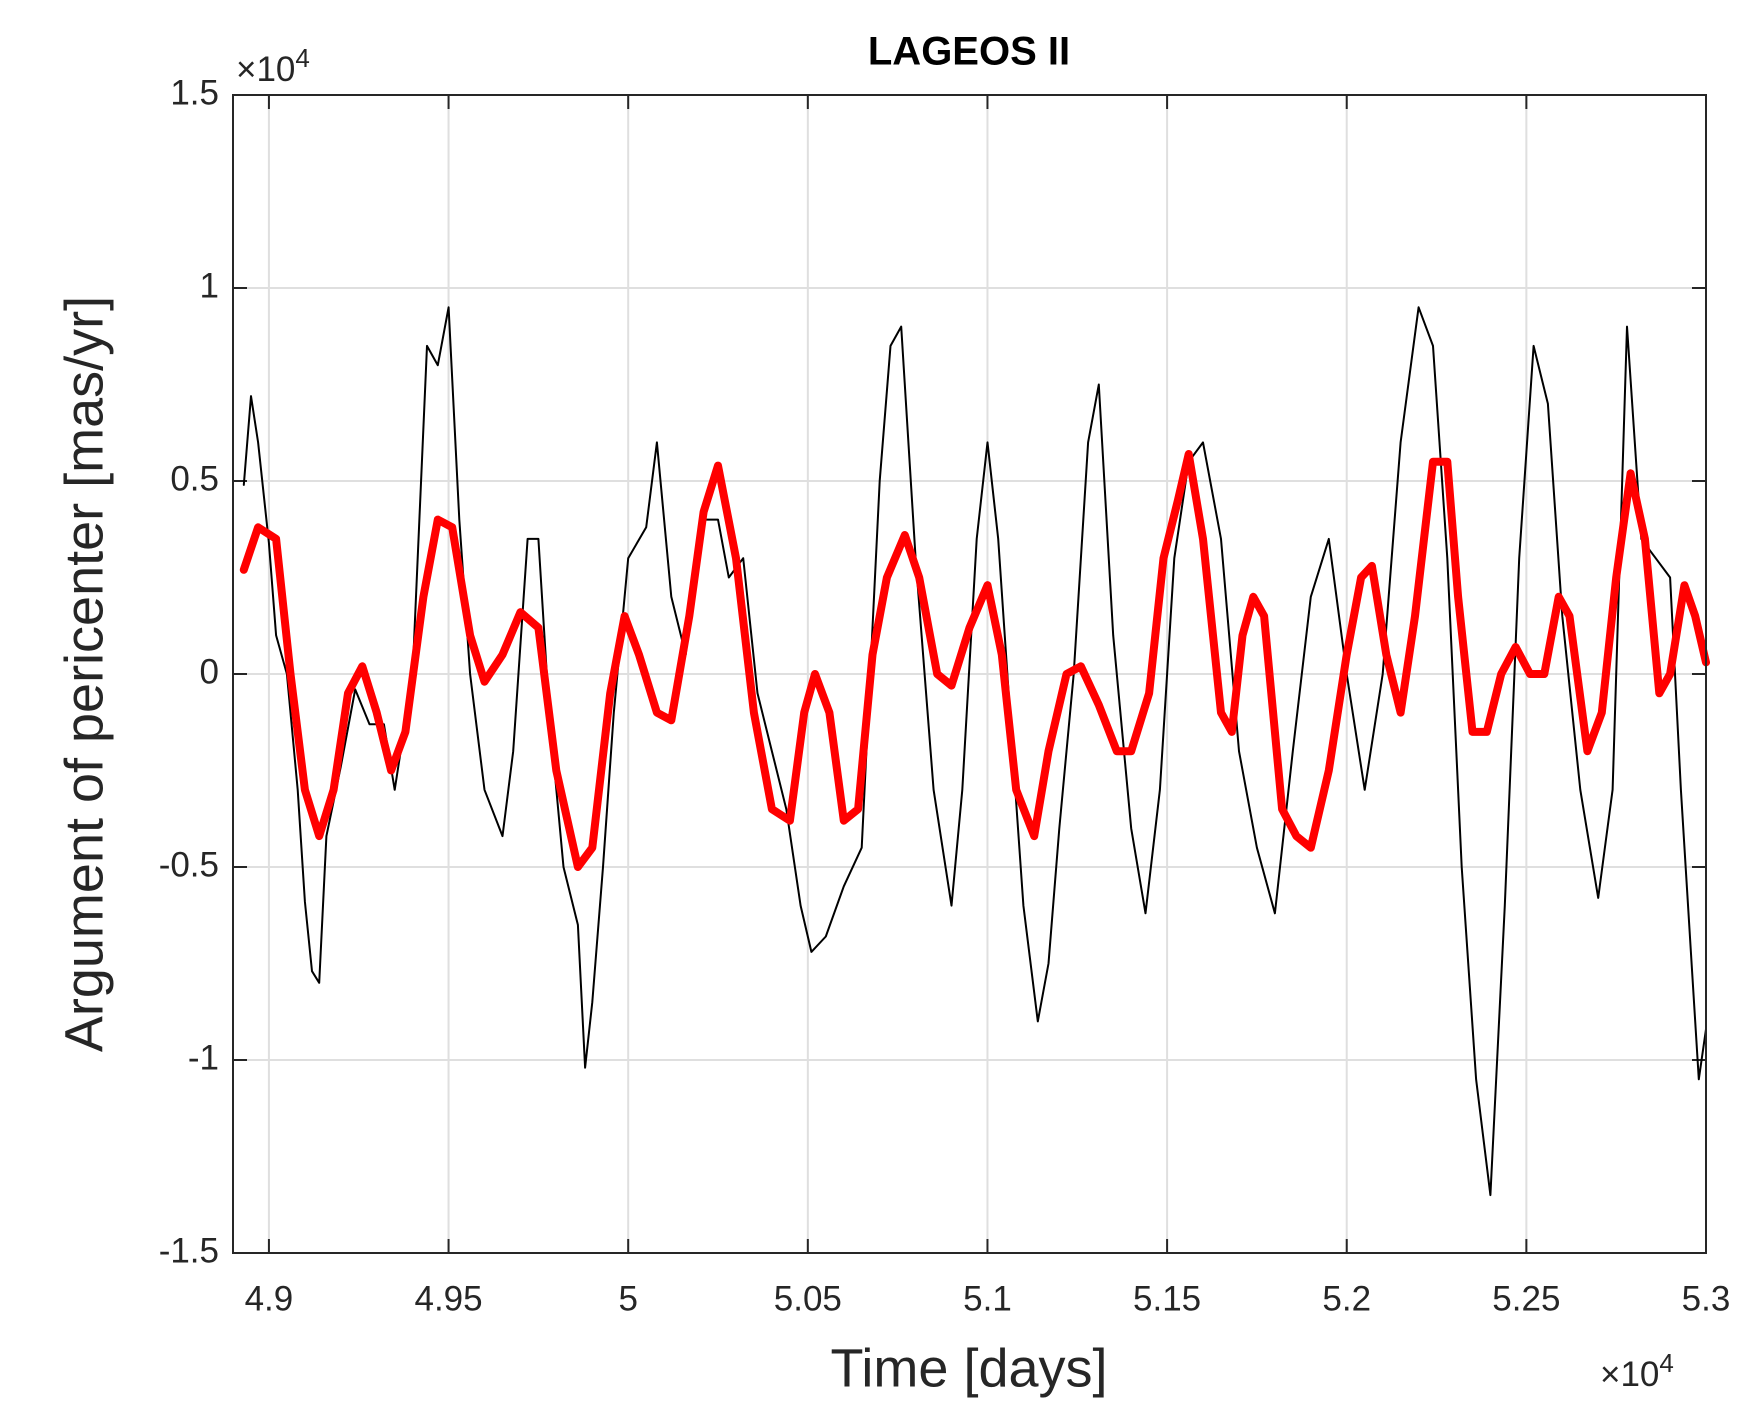 The image size is (1759, 1423). Describe the element at coordinates (189, 1250) in the screenshot. I see `y-tick-label: -1.5` at that location.